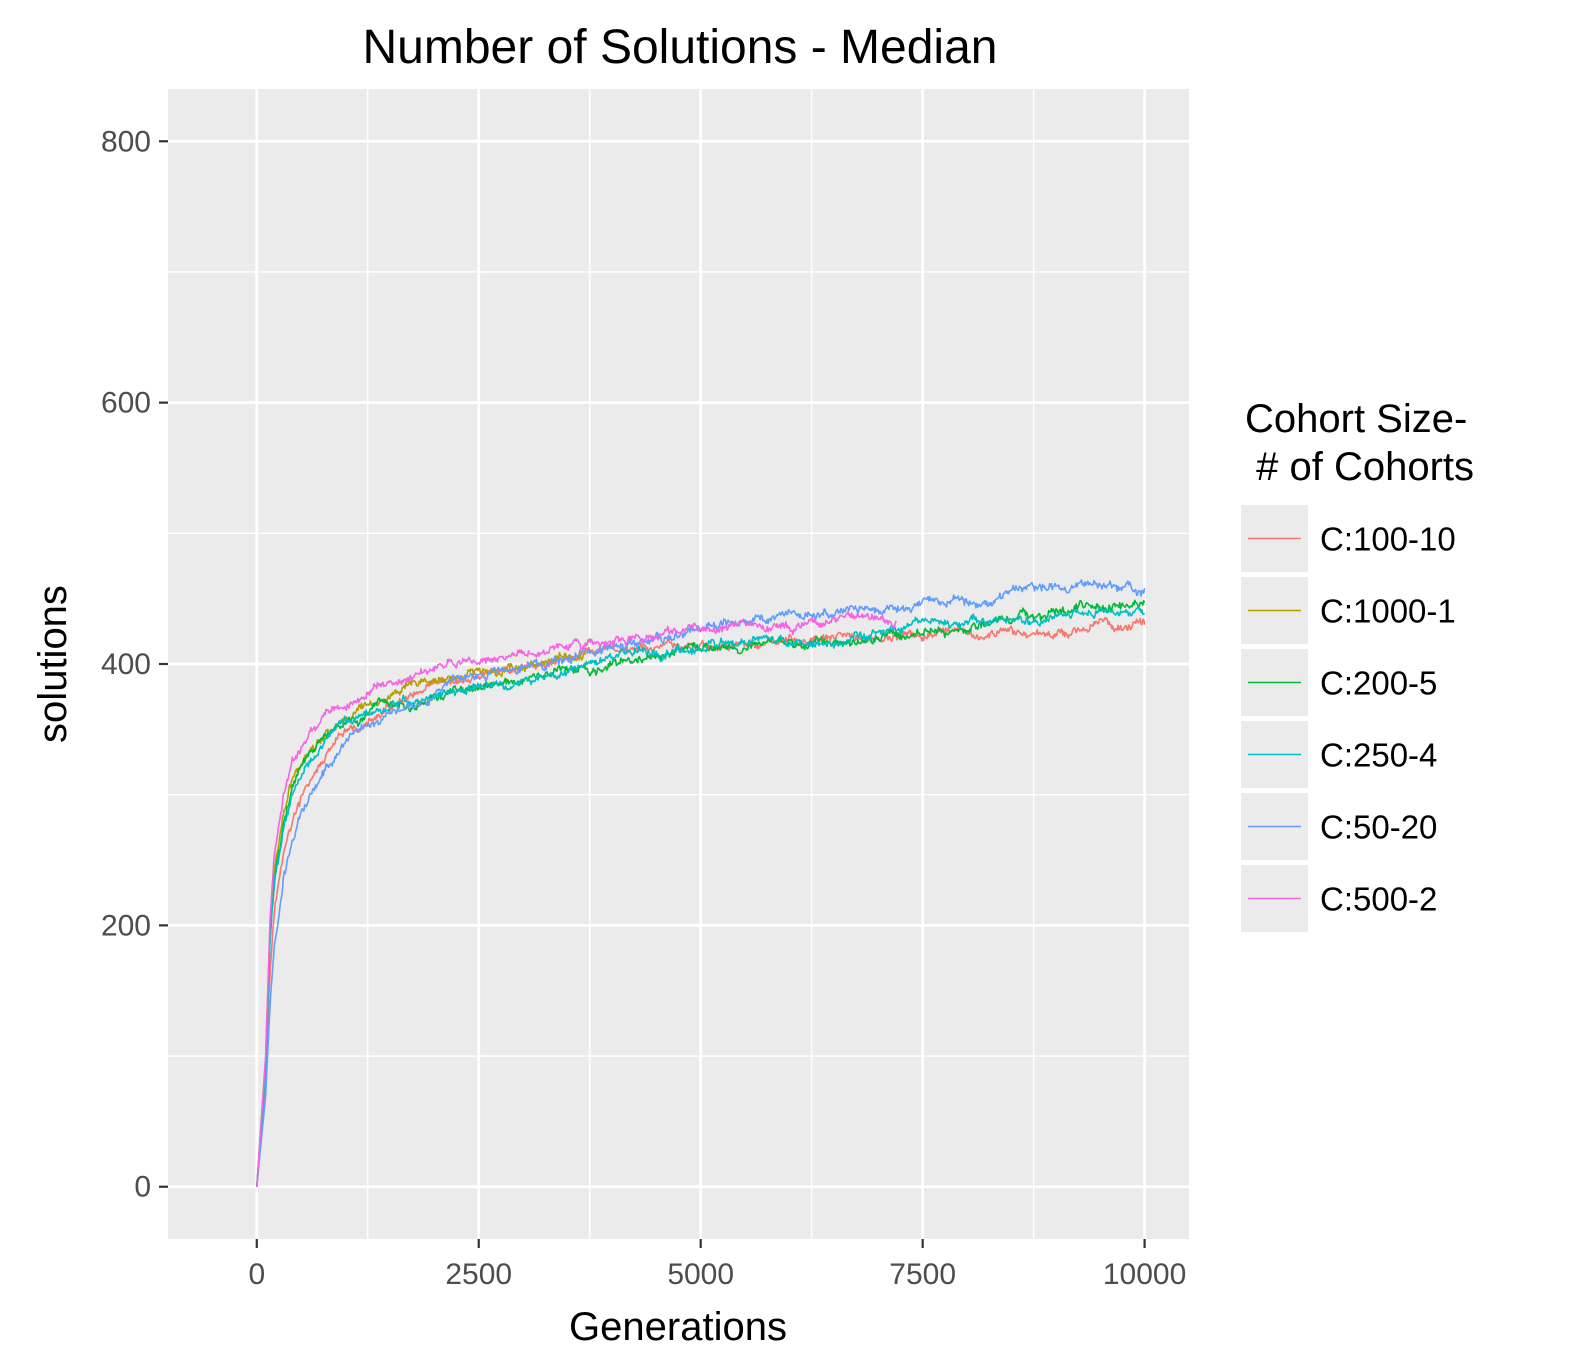 The height and width of the screenshot is (1365, 1584). I want to click on chart-title: Number of Solutions - Median, so click(680, 47).